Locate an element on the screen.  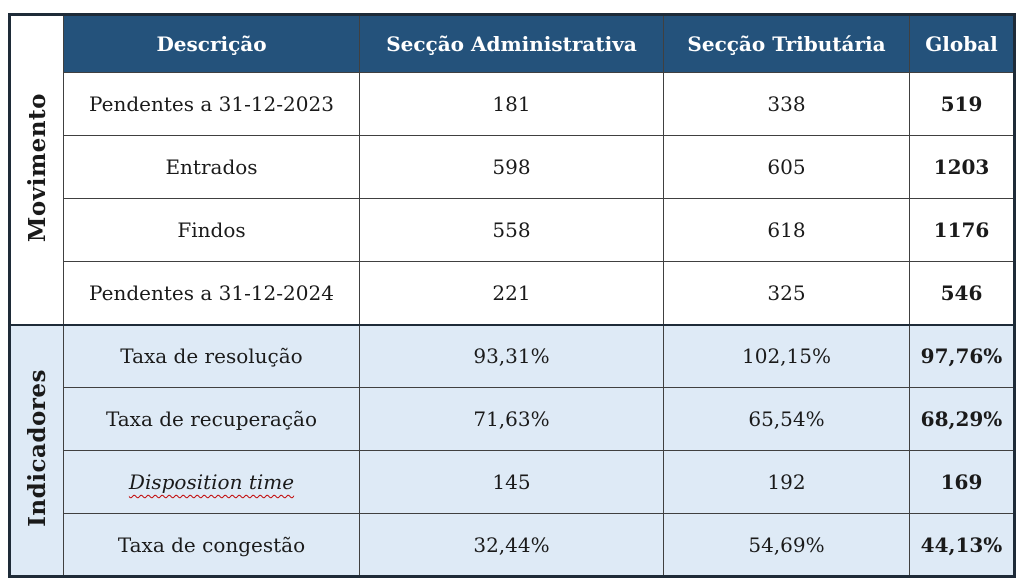
table-row-disposition-time: Disposition time 145 192 169 is located at coordinates (512, 482).